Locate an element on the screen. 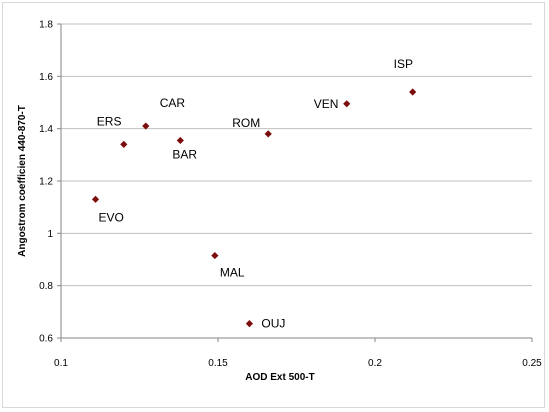 This screenshot has height=412, width=549. y-tick-label: 1 is located at coordinates (50, 234).